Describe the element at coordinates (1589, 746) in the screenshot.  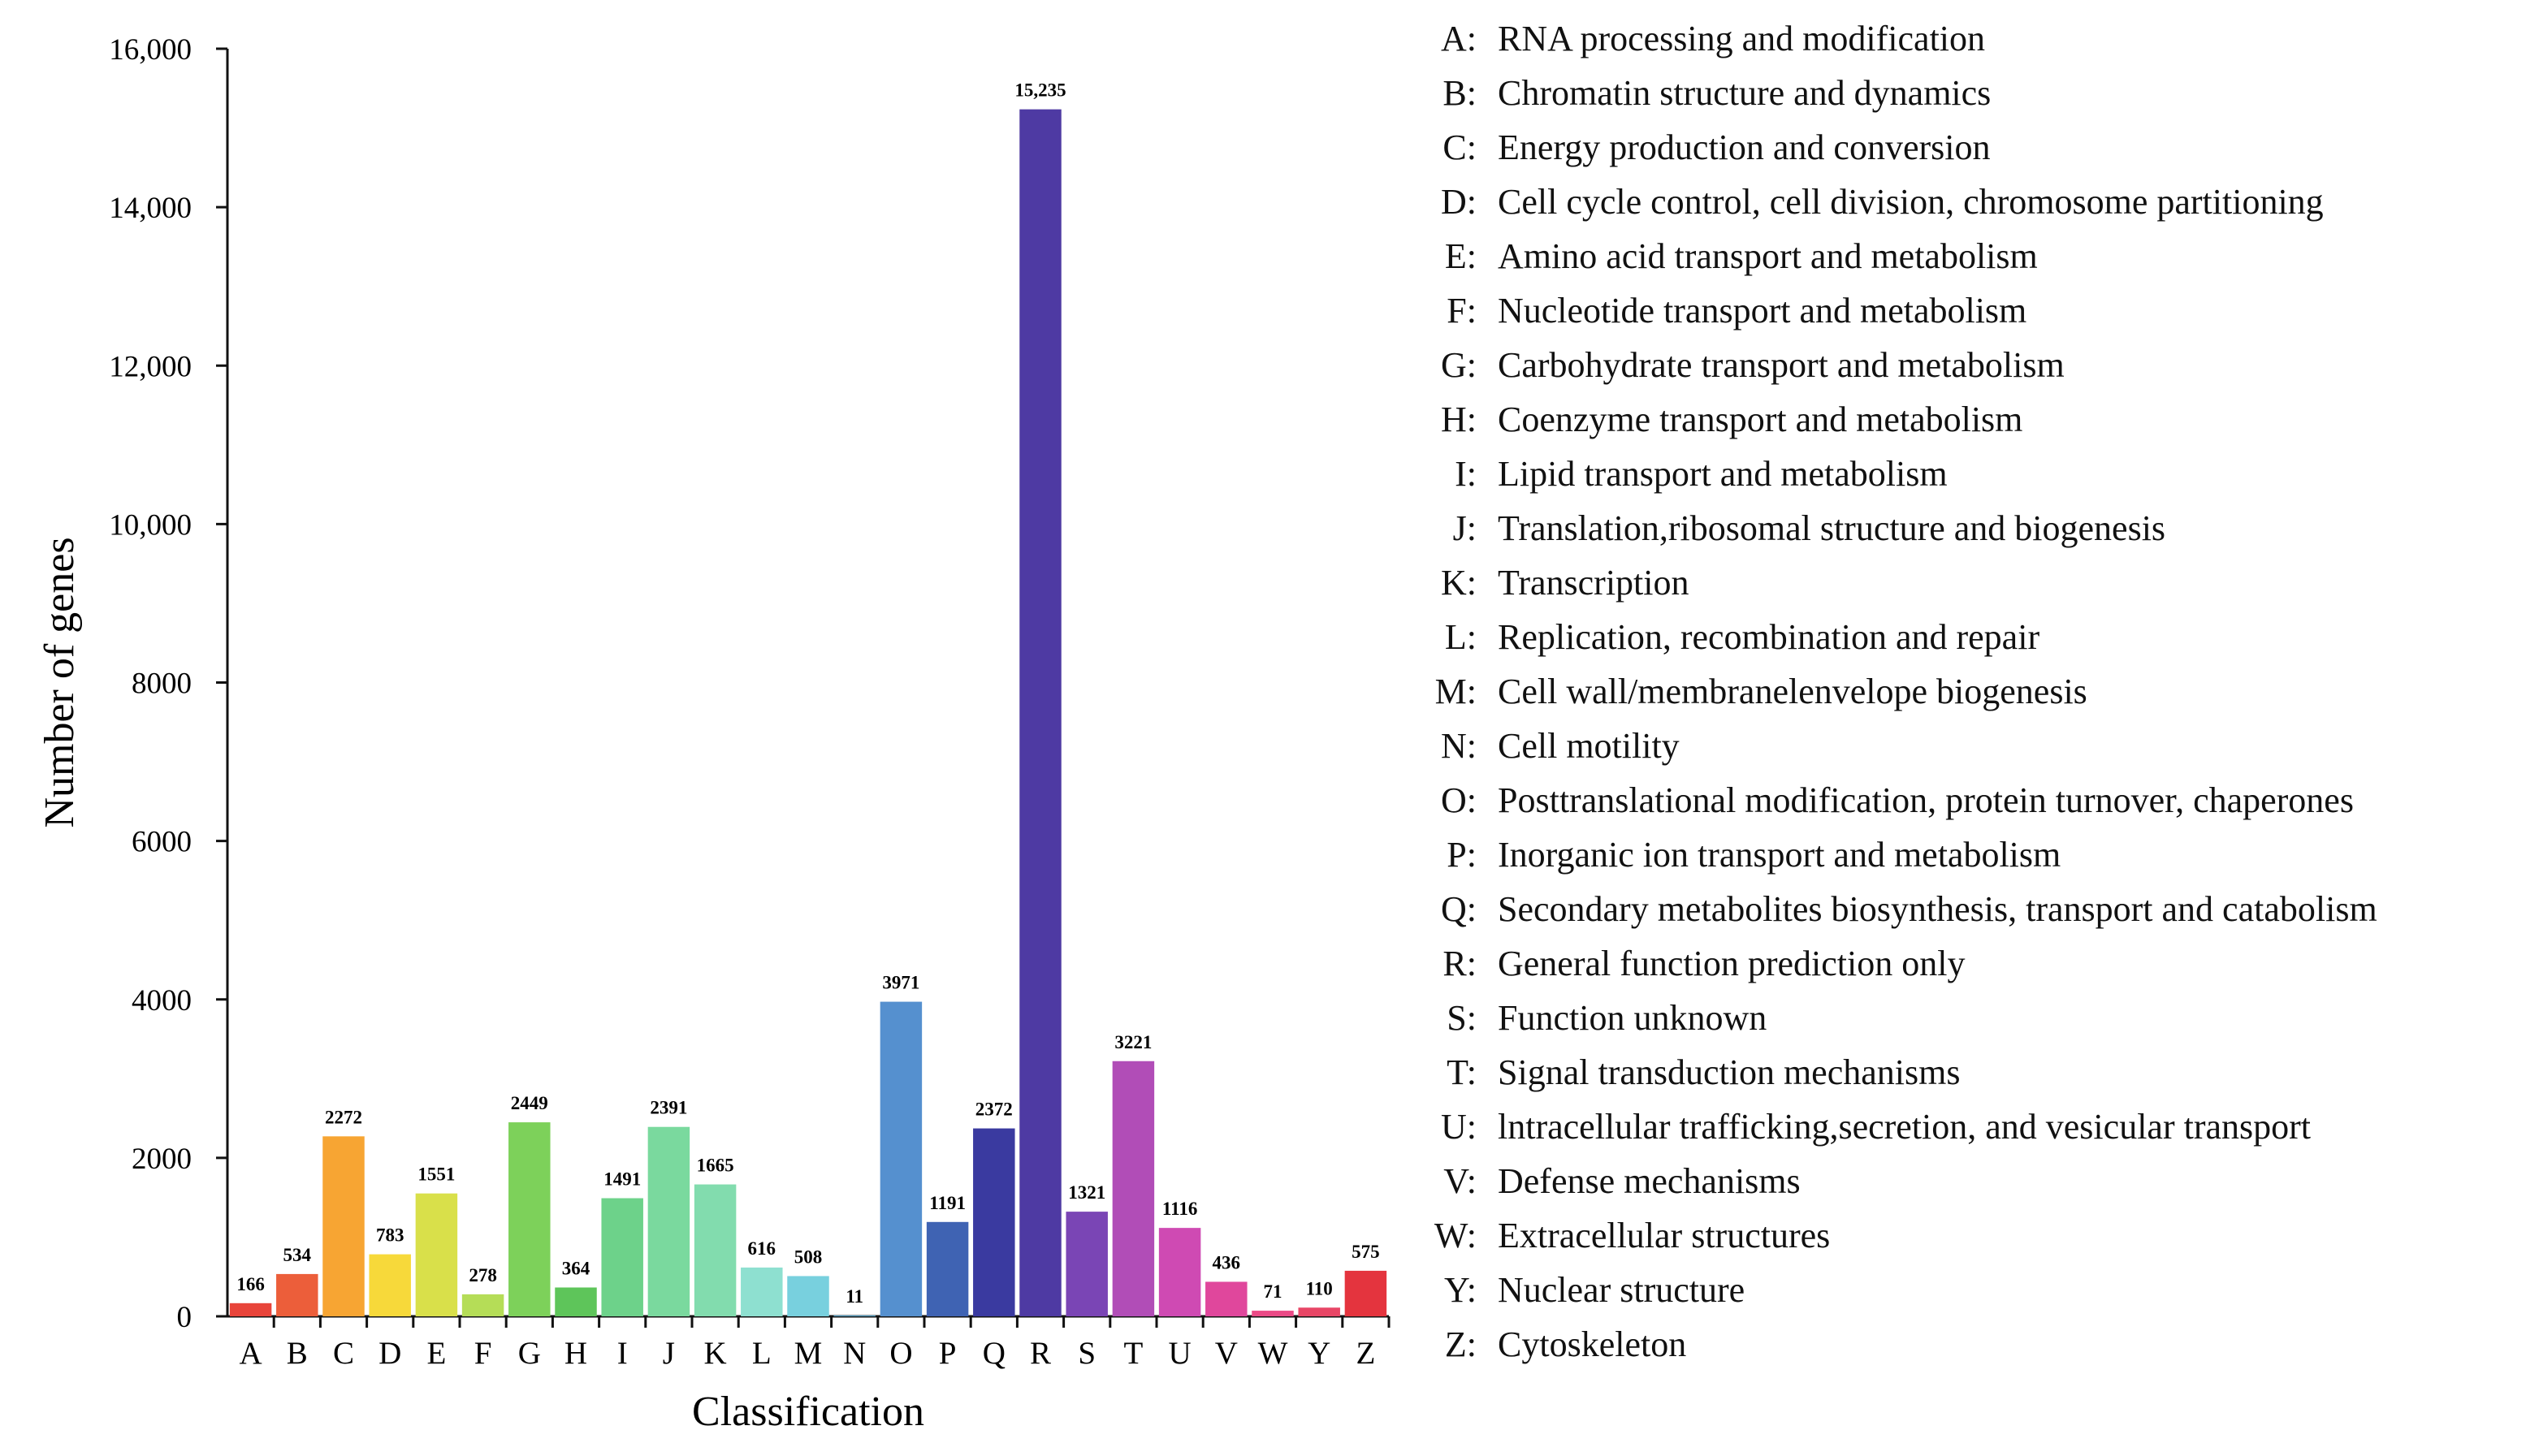
I see `legend-text: Cell motility` at that location.